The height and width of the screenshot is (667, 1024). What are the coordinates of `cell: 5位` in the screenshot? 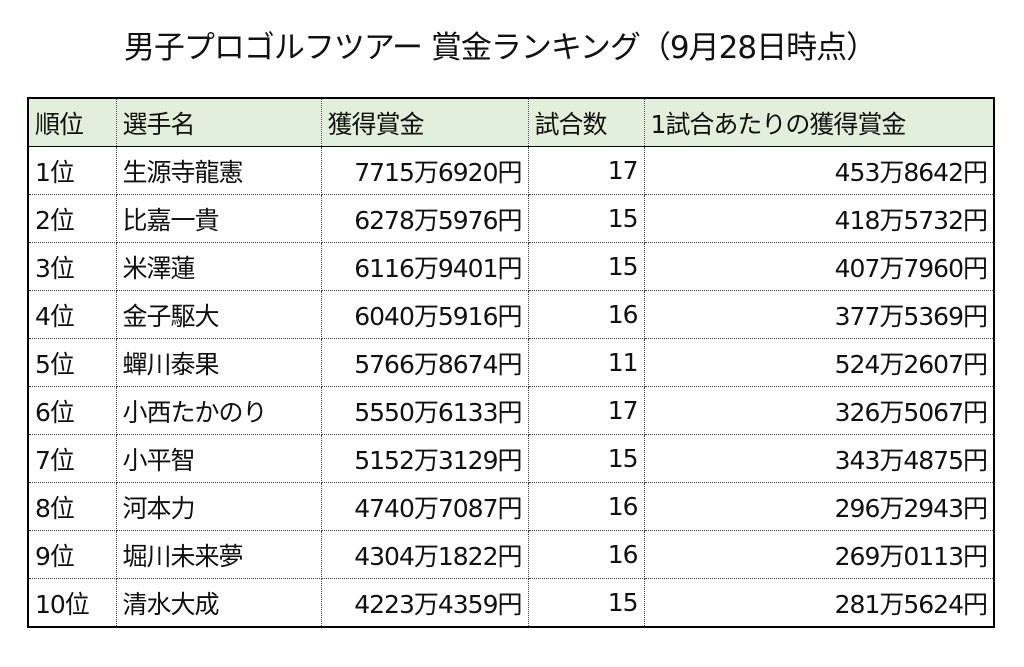 It's located at (72, 362).